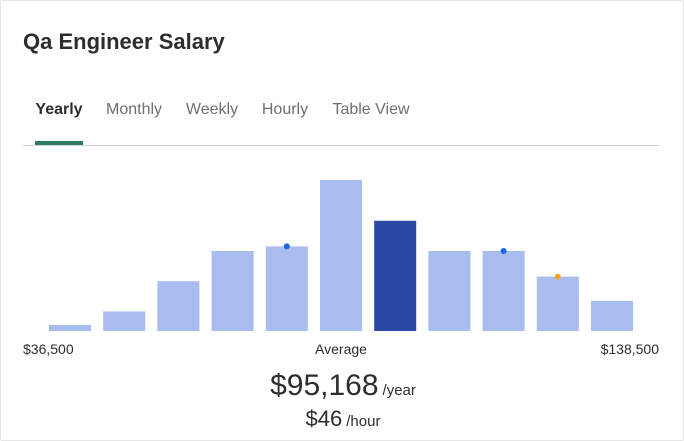 The image size is (684, 441). I want to click on tab-monthly: Monthly, so click(134, 109).